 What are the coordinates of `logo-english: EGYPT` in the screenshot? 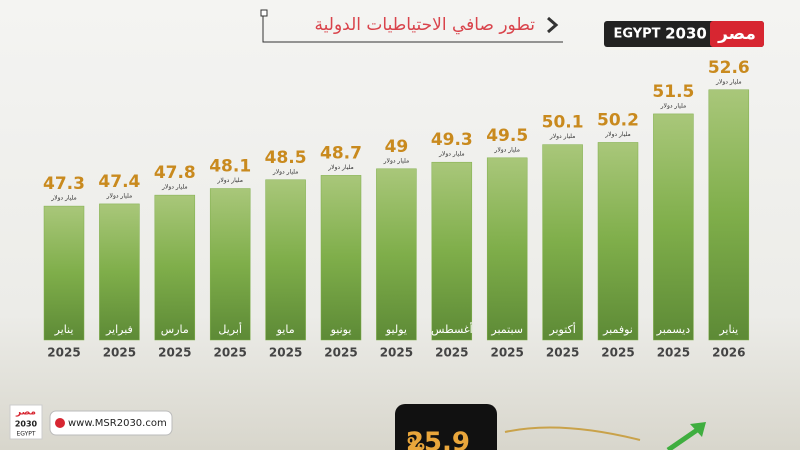 It's located at (636, 34).